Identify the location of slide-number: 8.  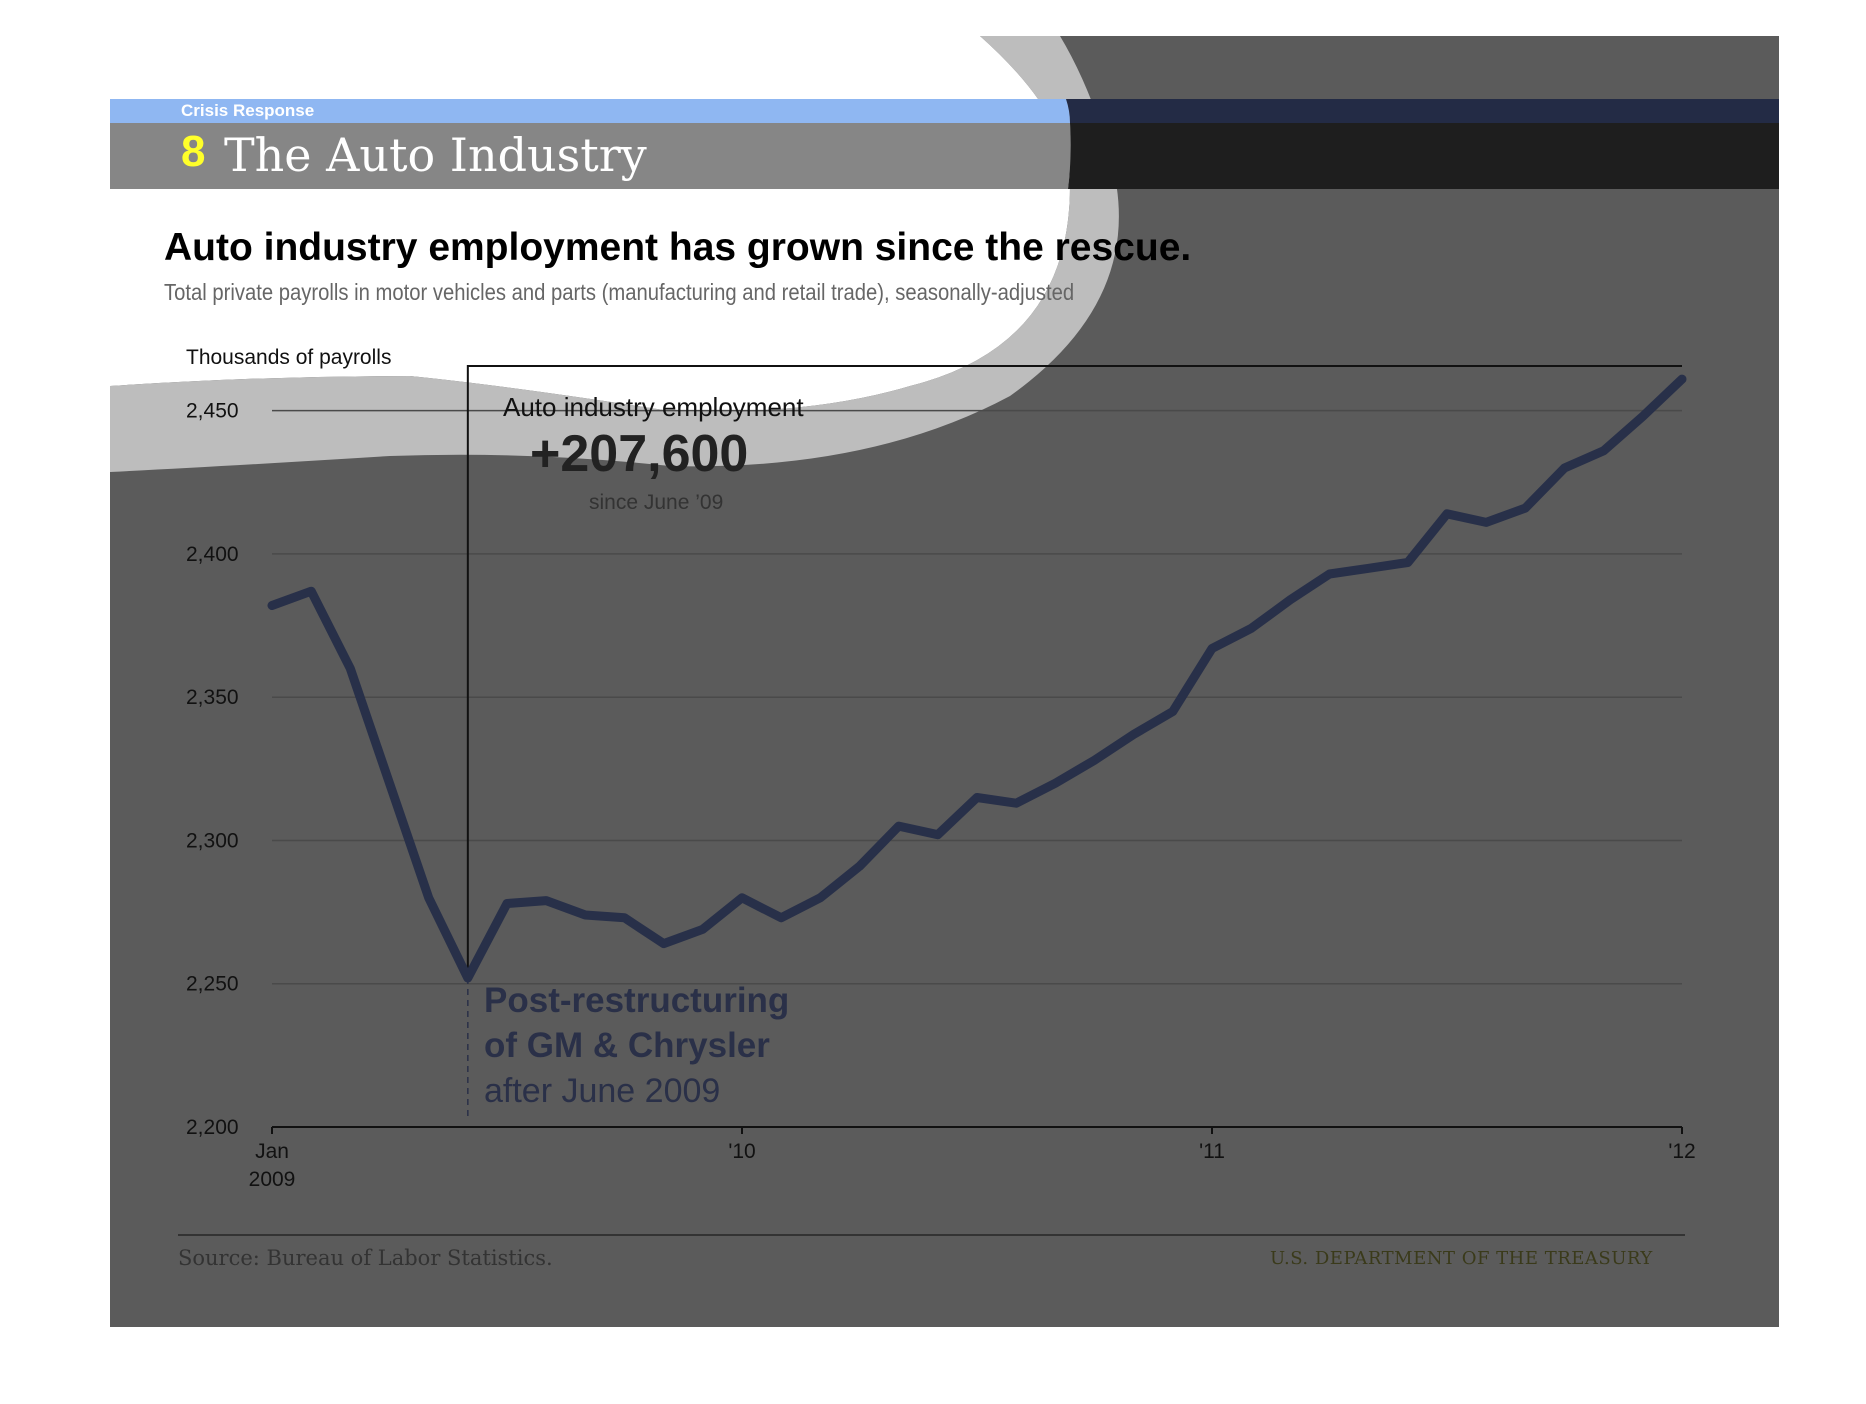
(193, 151).